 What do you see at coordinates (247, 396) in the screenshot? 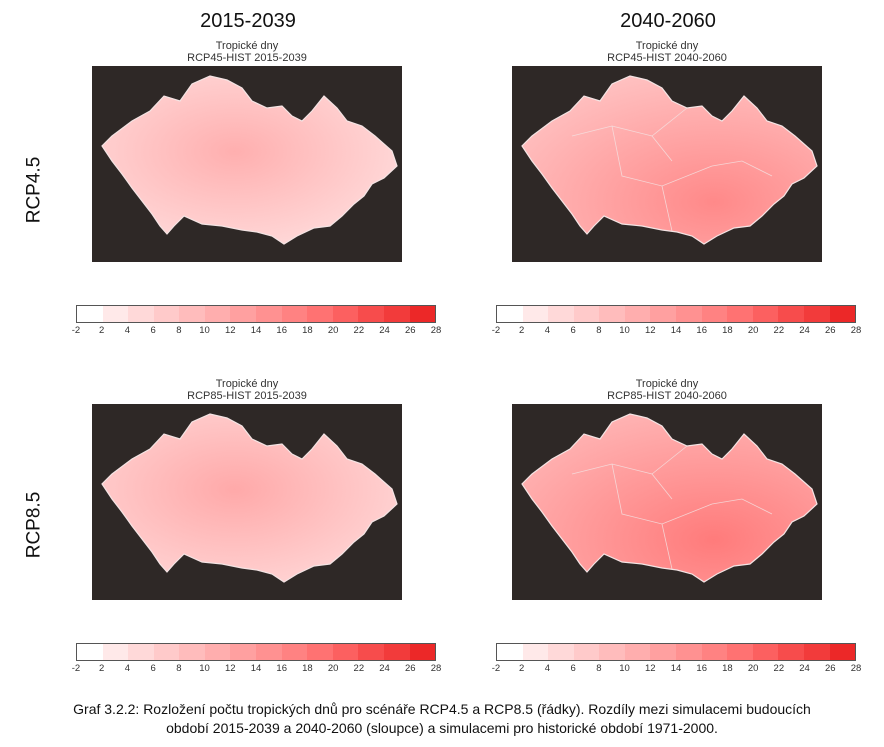
I see `panel-subtitle: RCP85-HIST 2015-2039` at bounding box center [247, 396].